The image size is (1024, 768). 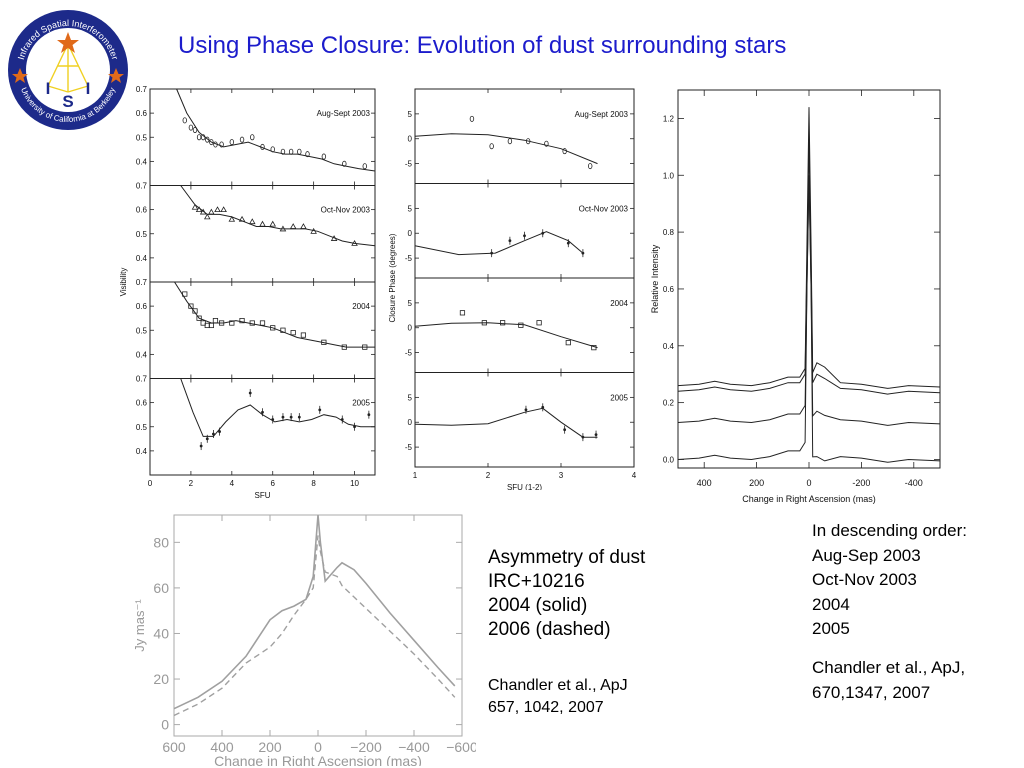 I want to click on x-tick-label: 1, so click(x=415, y=475).